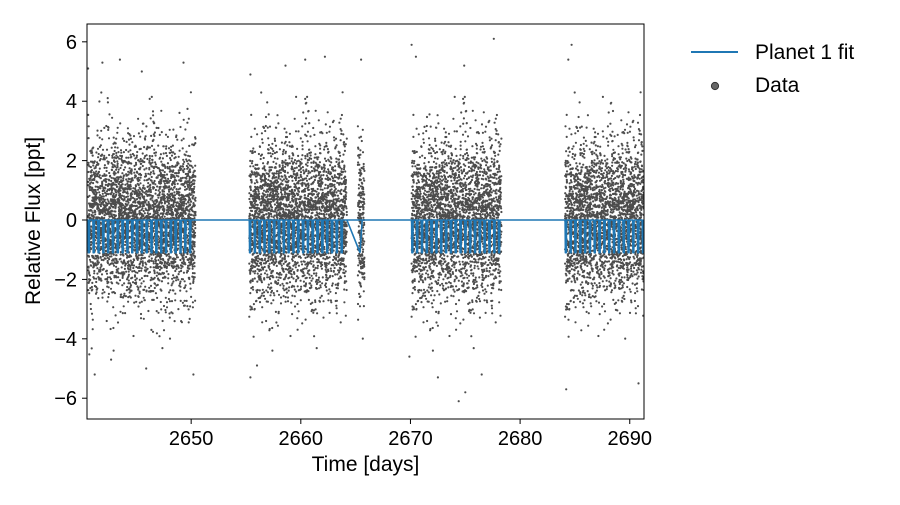  I want to click on y-tick-label: 0, so click(71, 221).